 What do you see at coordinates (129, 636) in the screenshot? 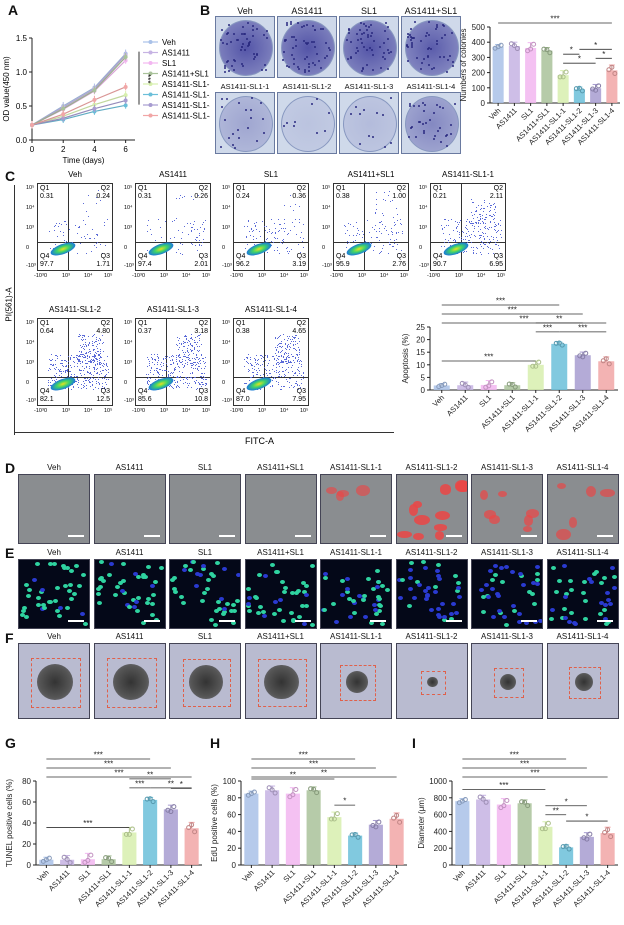
I see `image-label: AS1411` at bounding box center [129, 636].